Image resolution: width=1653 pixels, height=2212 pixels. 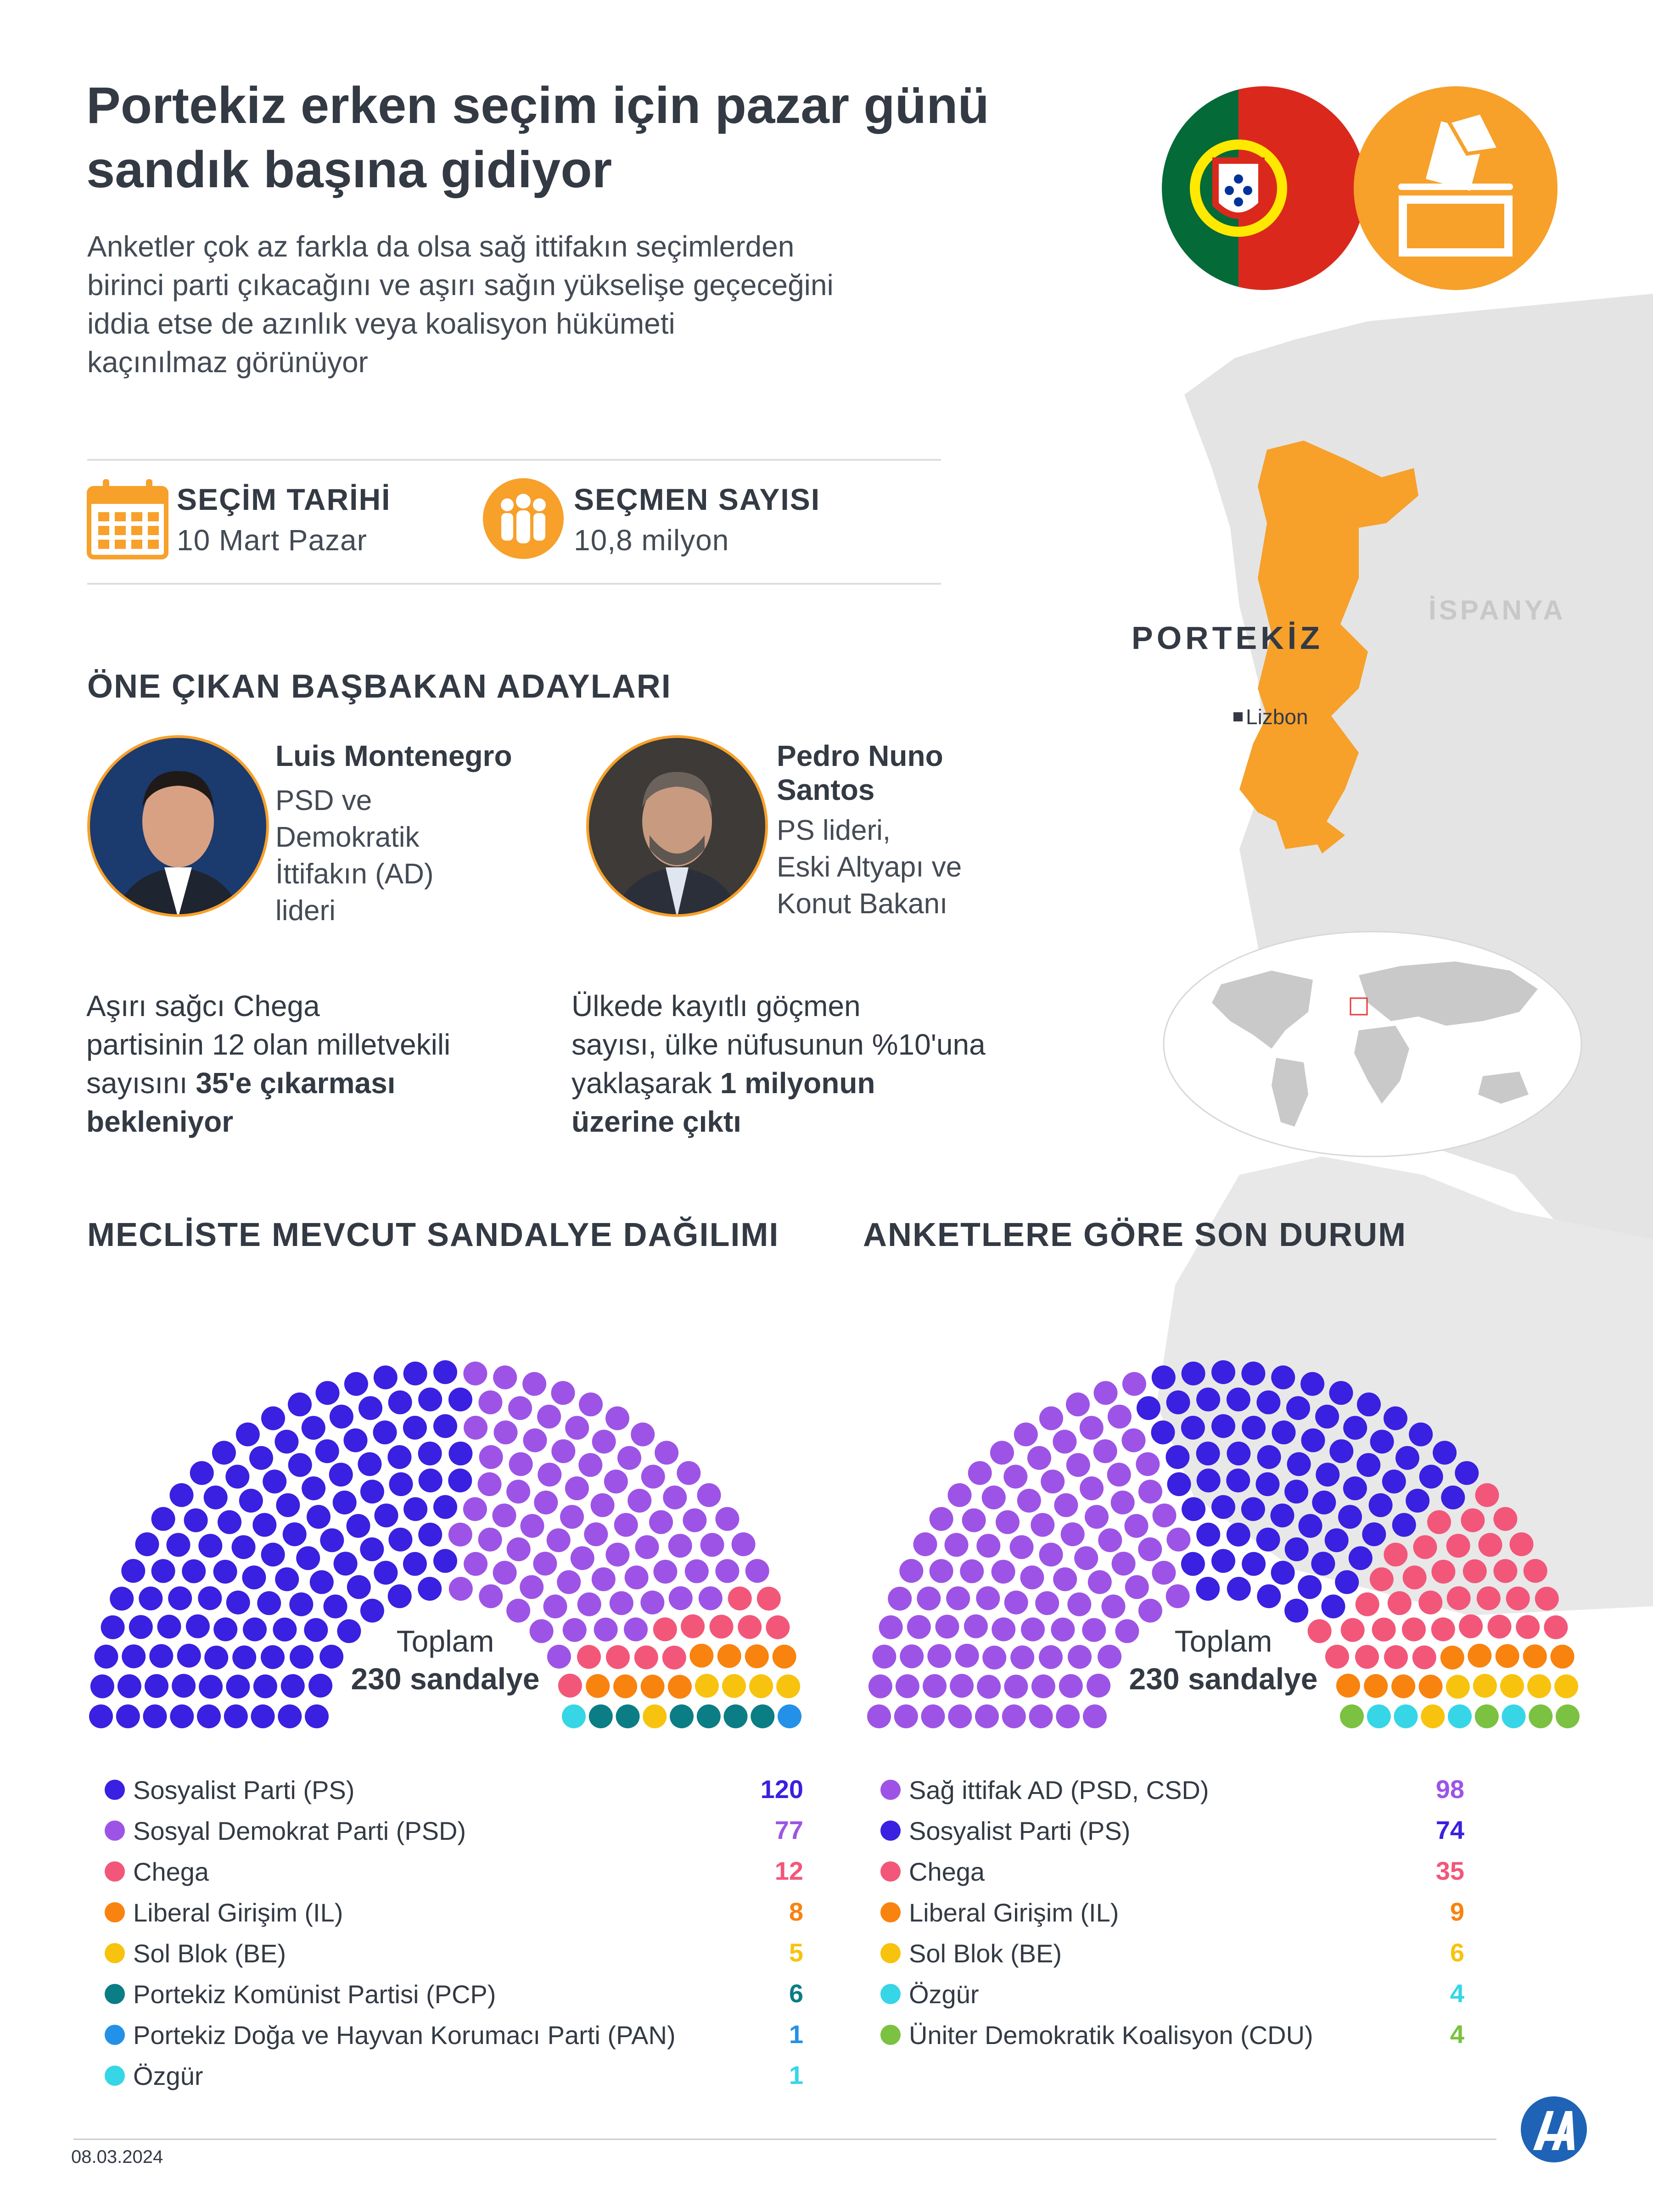 I want to click on legend-value: 6, so click(x=1457, y=1952).